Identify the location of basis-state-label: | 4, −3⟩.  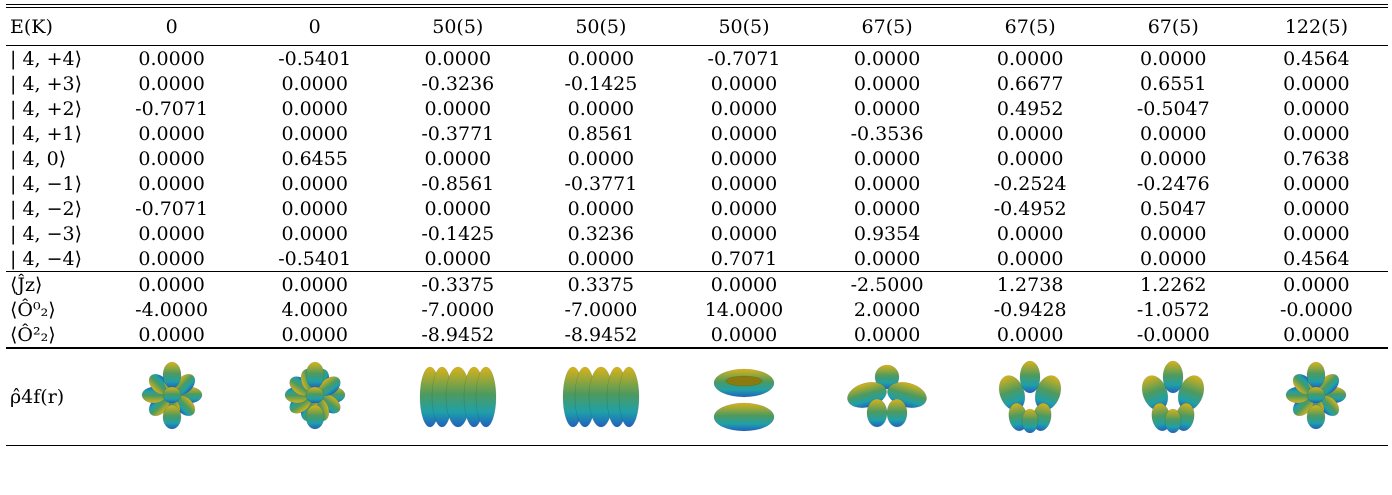
(46, 233).